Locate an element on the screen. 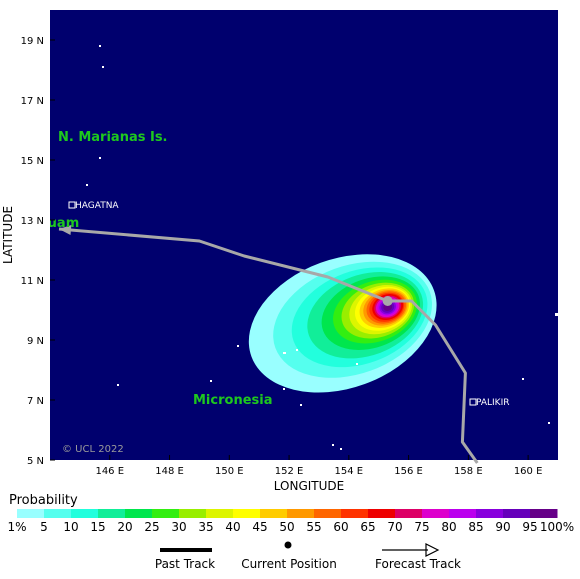 The width and height of the screenshot is (580, 579). x-tick-label: 152 E is located at coordinates (289, 471).